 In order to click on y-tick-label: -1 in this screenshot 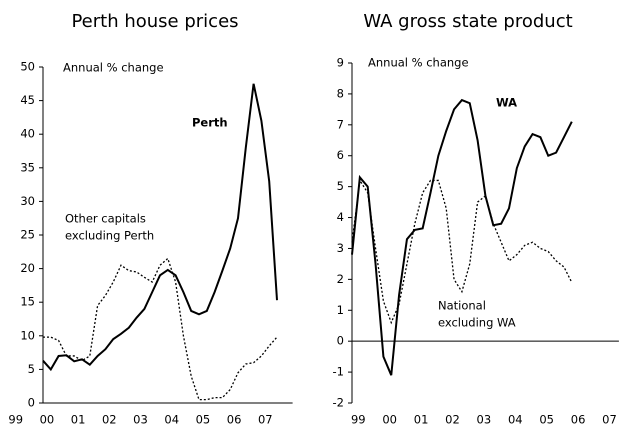, I will do `click(338, 372)`.